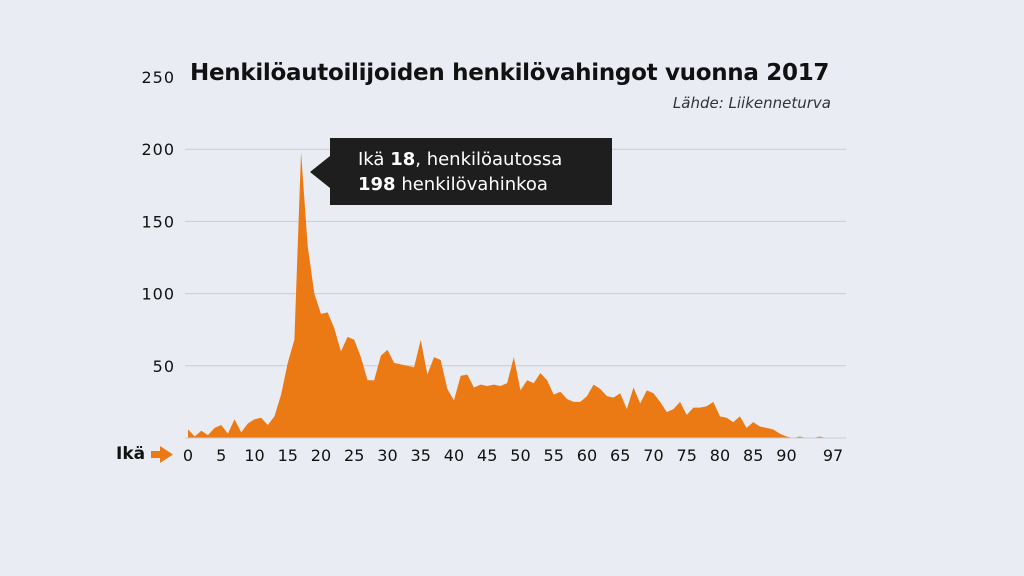 Image resolution: width=1024 pixels, height=576 pixels. I want to click on x-tick-label-90: 90, so click(786, 455).